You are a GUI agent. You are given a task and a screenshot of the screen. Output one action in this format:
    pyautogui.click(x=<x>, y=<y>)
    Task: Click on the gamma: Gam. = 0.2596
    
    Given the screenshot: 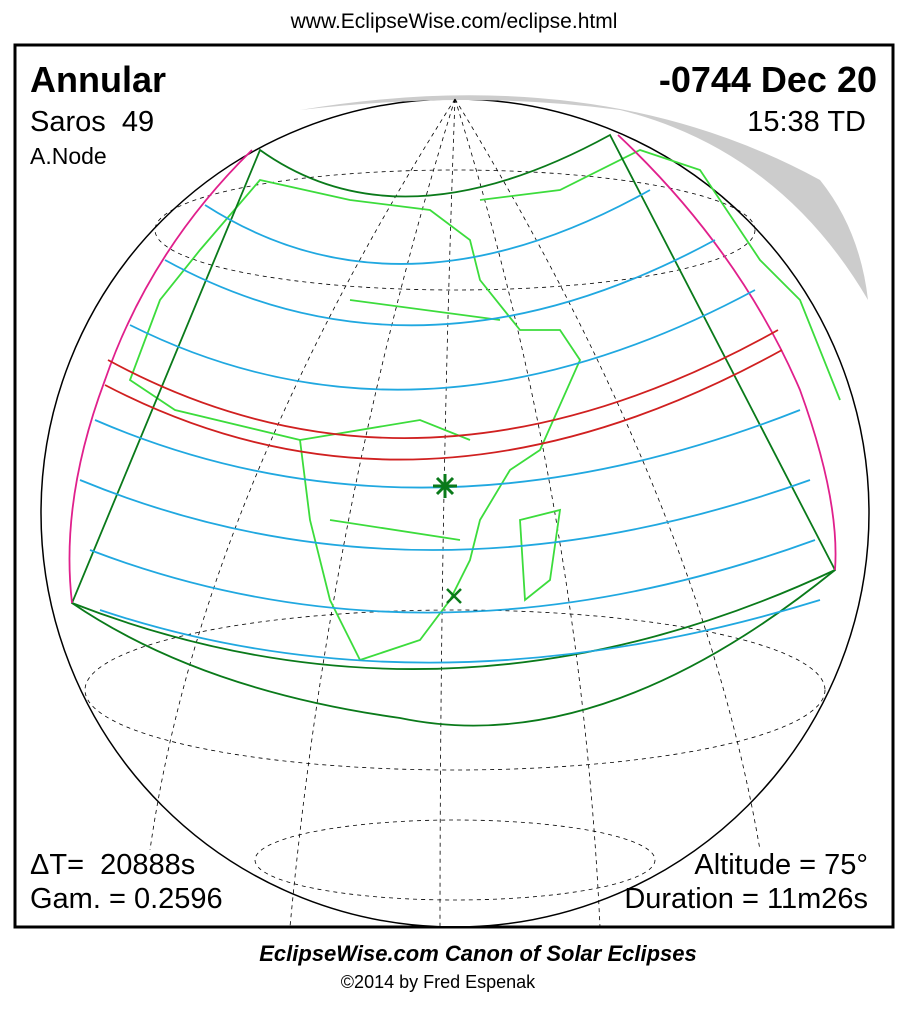 What is the action you would take?
    pyautogui.click(x=126, y=899)
    